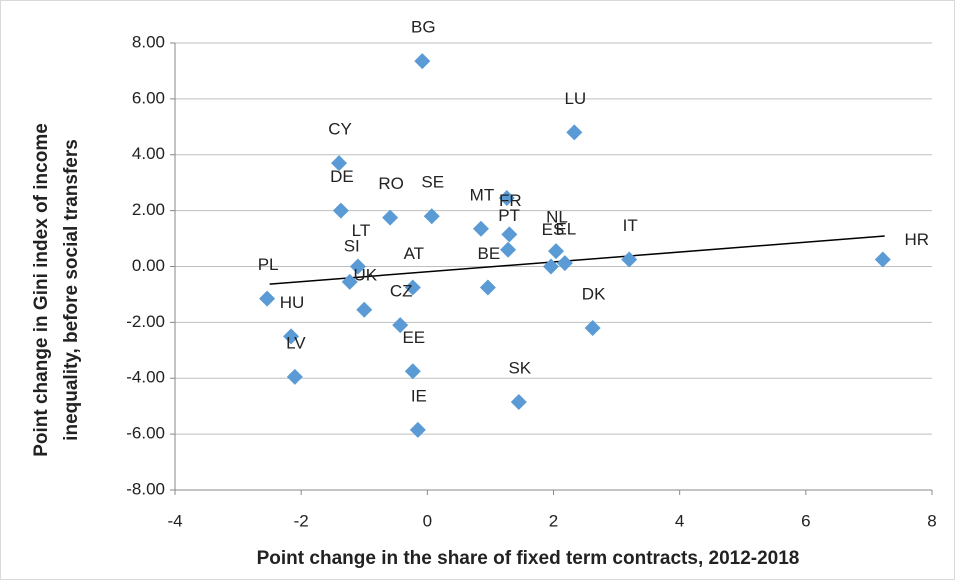 The image size is (955, 580). What do you see at coordinates (419, 395) in the screenshot?
I see `point-label: IE` at bounding box center [419, 395].